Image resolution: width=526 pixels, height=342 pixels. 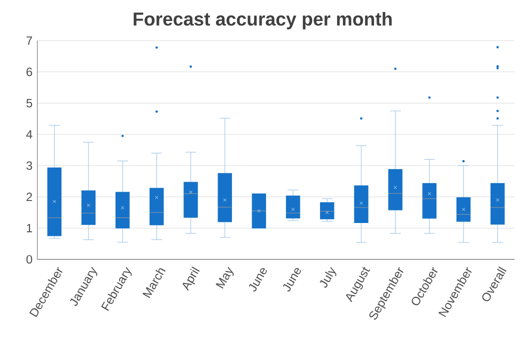 What do you see at coordinates (29, 197) in the screenshot?
I see `y-tick-label: 2` at bounding box center [29, 197].